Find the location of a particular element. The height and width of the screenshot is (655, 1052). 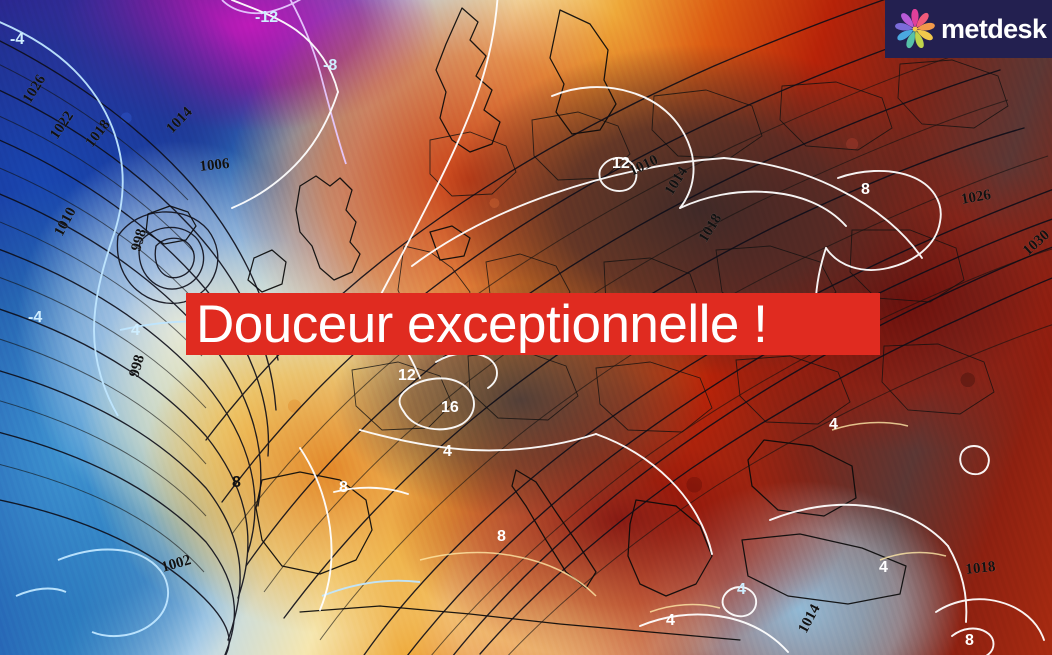

temperature-label: -8 is located at coordinates (330, 65).